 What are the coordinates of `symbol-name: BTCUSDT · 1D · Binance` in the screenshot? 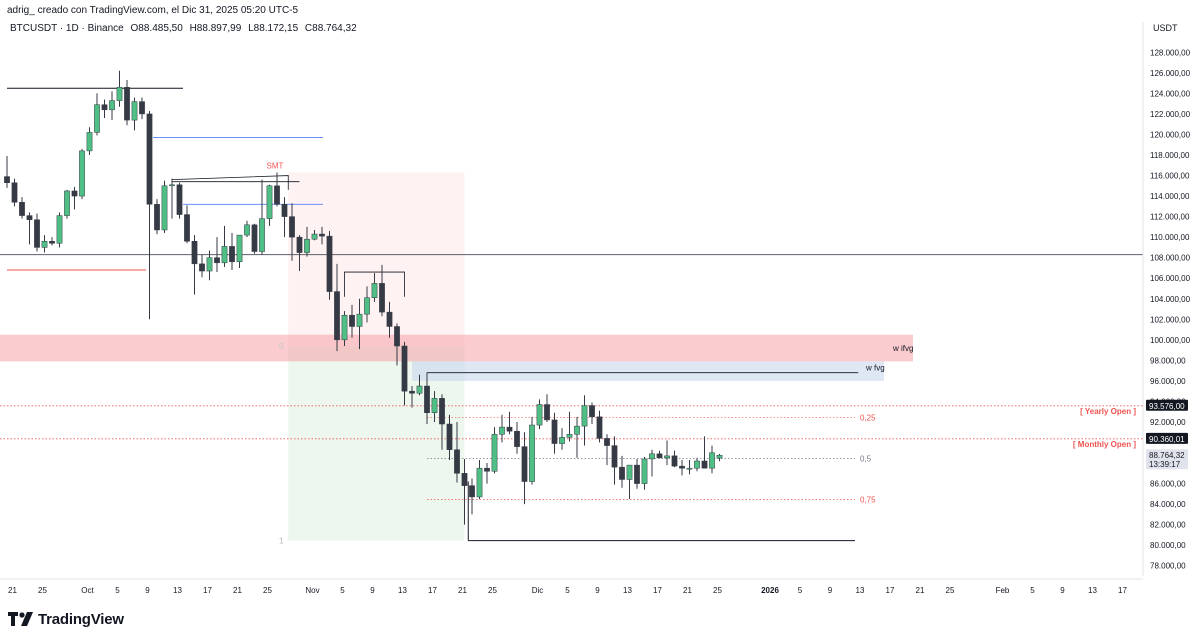 It's located at (67, 28).